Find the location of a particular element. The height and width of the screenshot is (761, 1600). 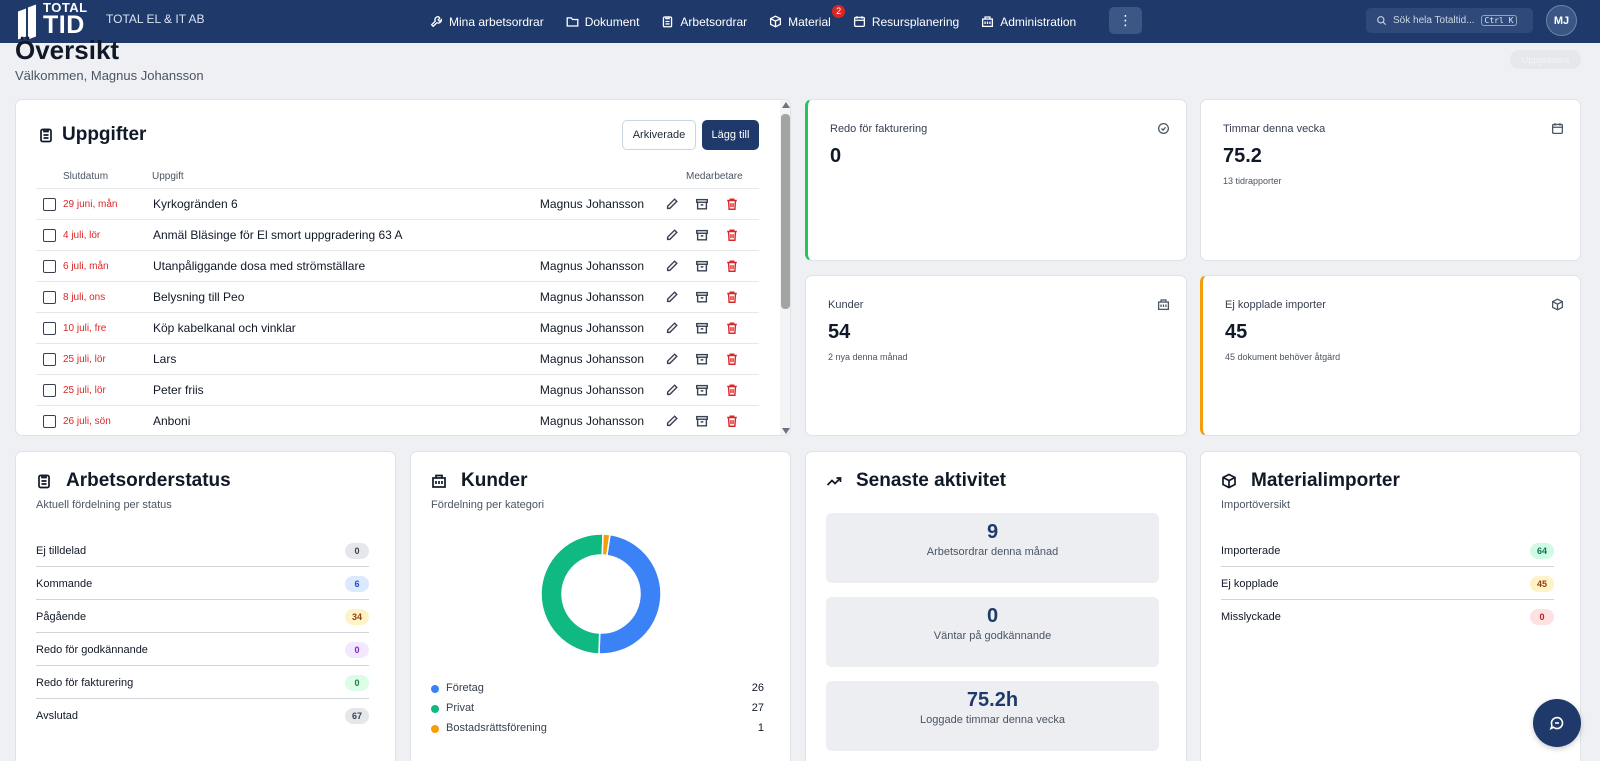

stat-label: Ej kopplade importer is located at coordinates (1275, 305).